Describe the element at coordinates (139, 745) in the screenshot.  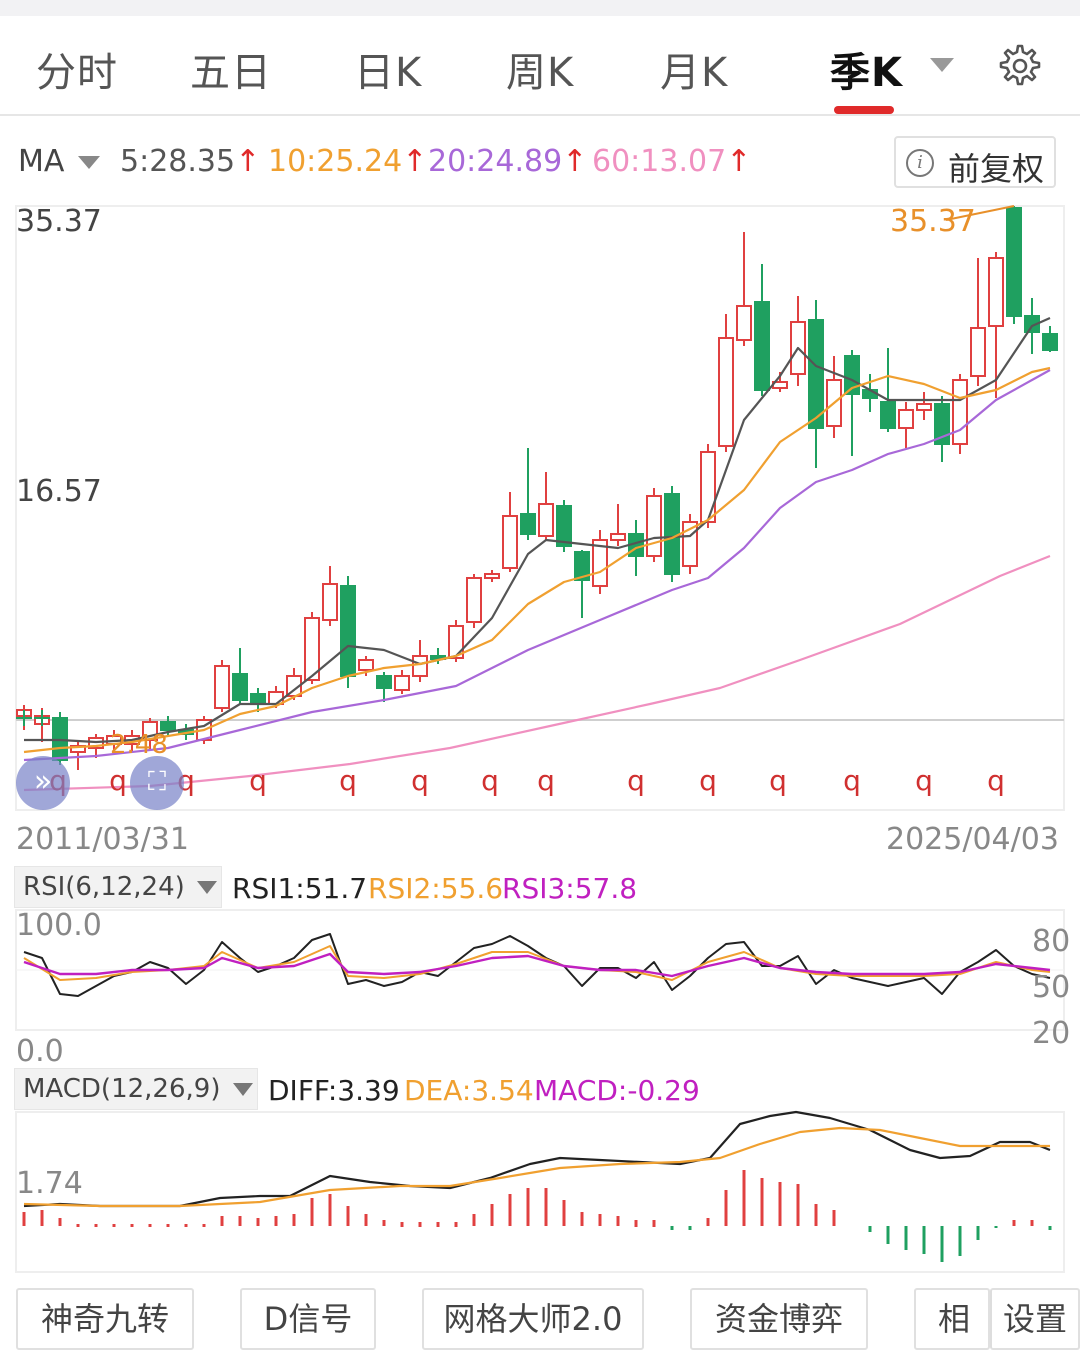
I see `min-price-label: 2.48` at that location.